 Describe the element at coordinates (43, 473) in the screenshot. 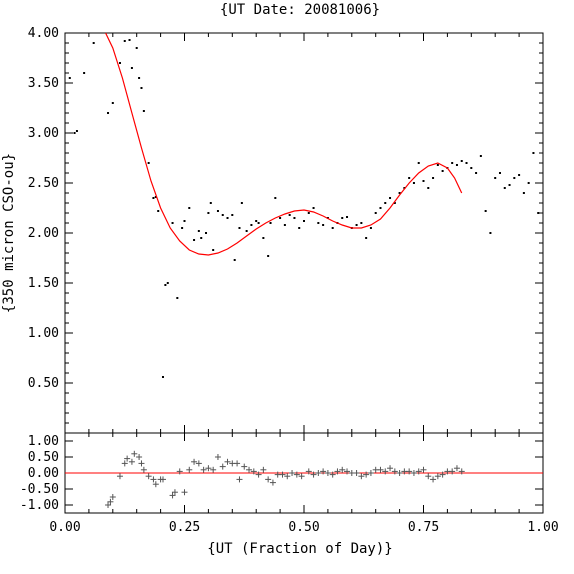

I see `bottom-y-tick-label: 0.00` at that location.